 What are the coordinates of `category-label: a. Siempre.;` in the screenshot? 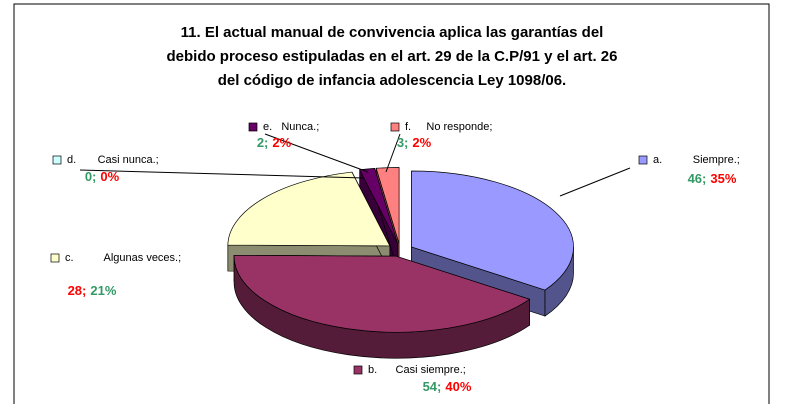 It's located at (696, 160).